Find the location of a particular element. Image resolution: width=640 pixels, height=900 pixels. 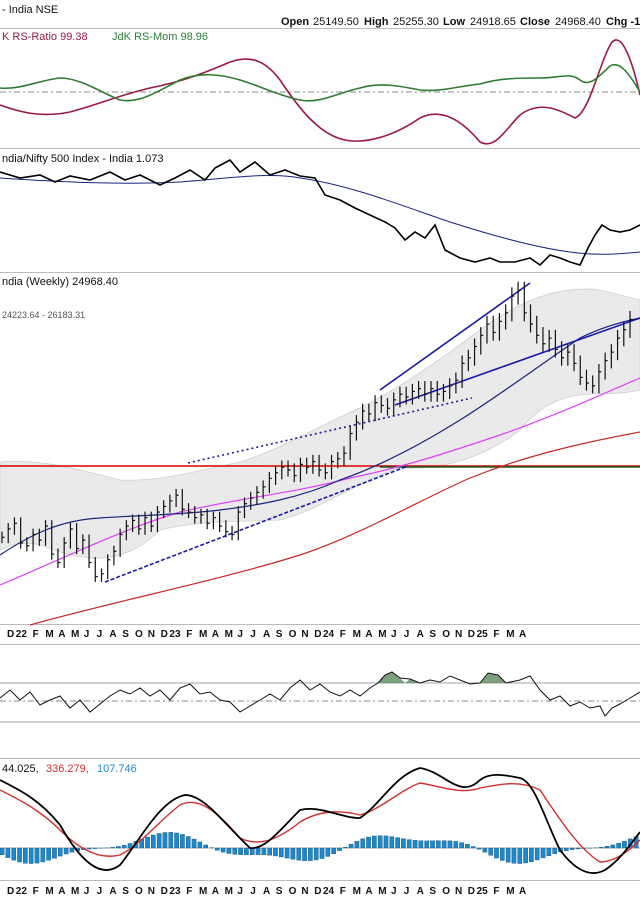

main-legend: ndia (Weekly) 24968.40 is located at coordinates (60, 282).